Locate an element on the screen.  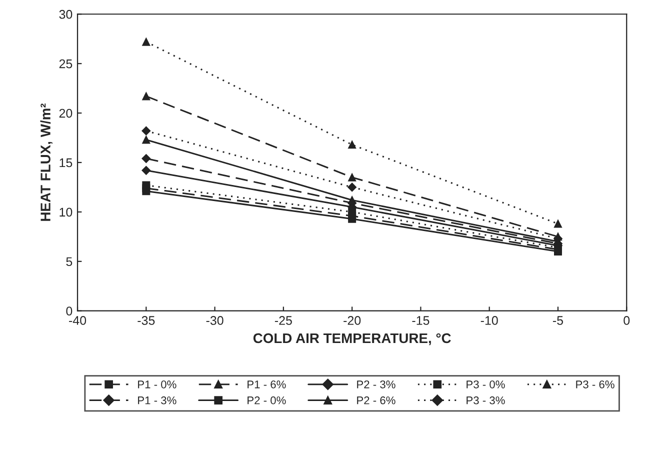
legend-label: P2 - 6% is located at coordinates (376, 400).